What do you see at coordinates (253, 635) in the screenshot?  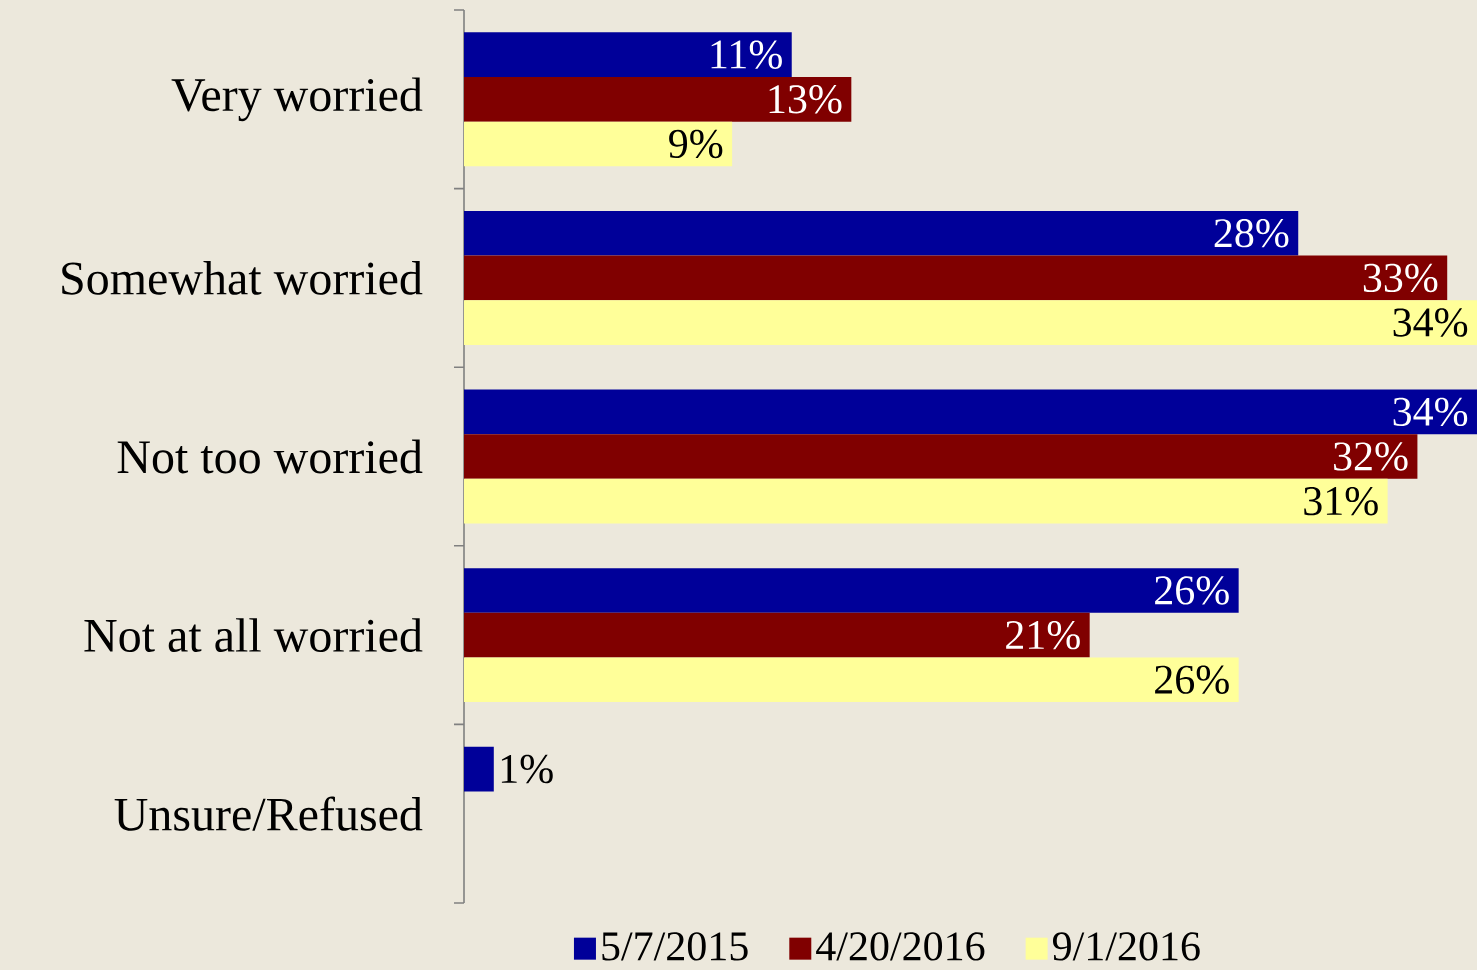 I see `y-tick-label: Not at all worried` at bounding box center [253, 635].